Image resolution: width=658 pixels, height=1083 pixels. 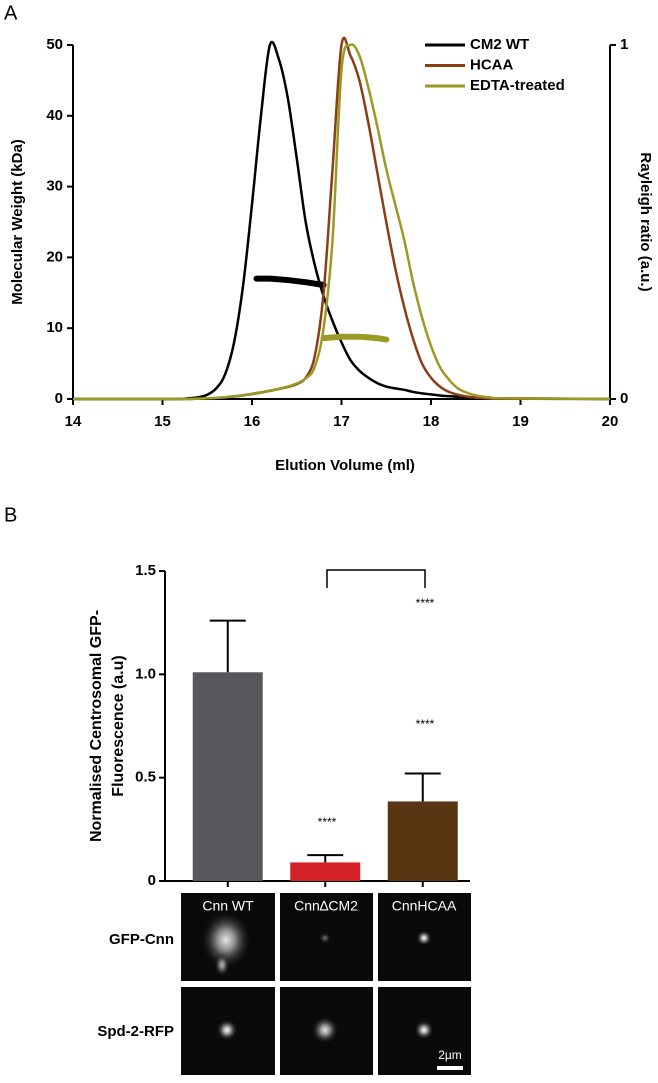 I want to click on y-tick-label: 10, so click(x=54, y=327).